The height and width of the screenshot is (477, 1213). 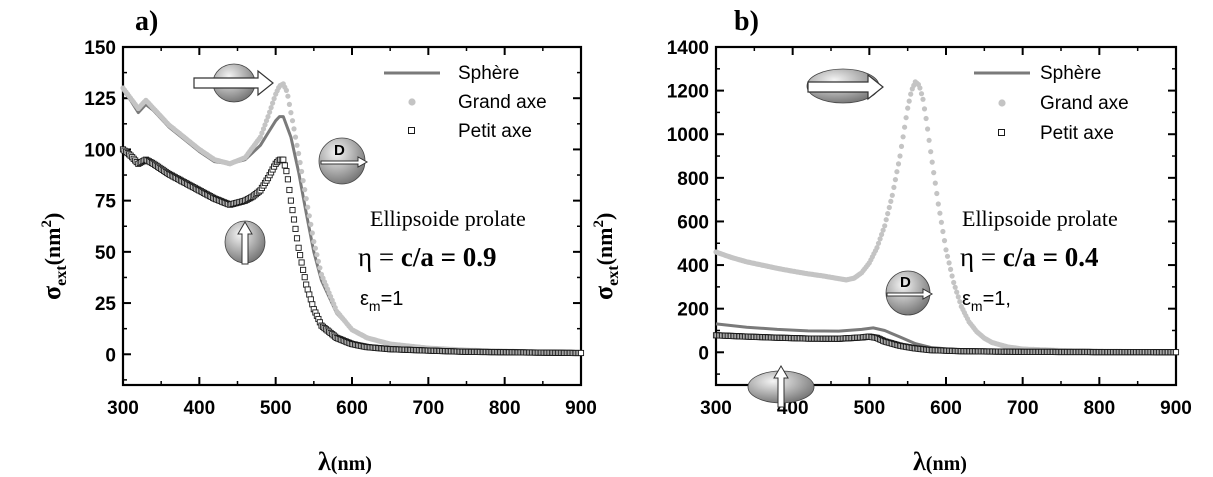 What do you see at coordinates (199, 408) in the screenshot?
I see `panel-a-xtick-label: 400` at bounding box center [199, 408].